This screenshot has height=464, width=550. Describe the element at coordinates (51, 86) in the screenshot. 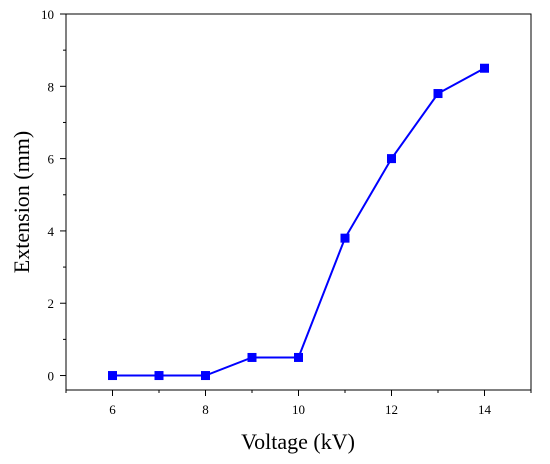

I see `y-tick-label: 8` at that location.